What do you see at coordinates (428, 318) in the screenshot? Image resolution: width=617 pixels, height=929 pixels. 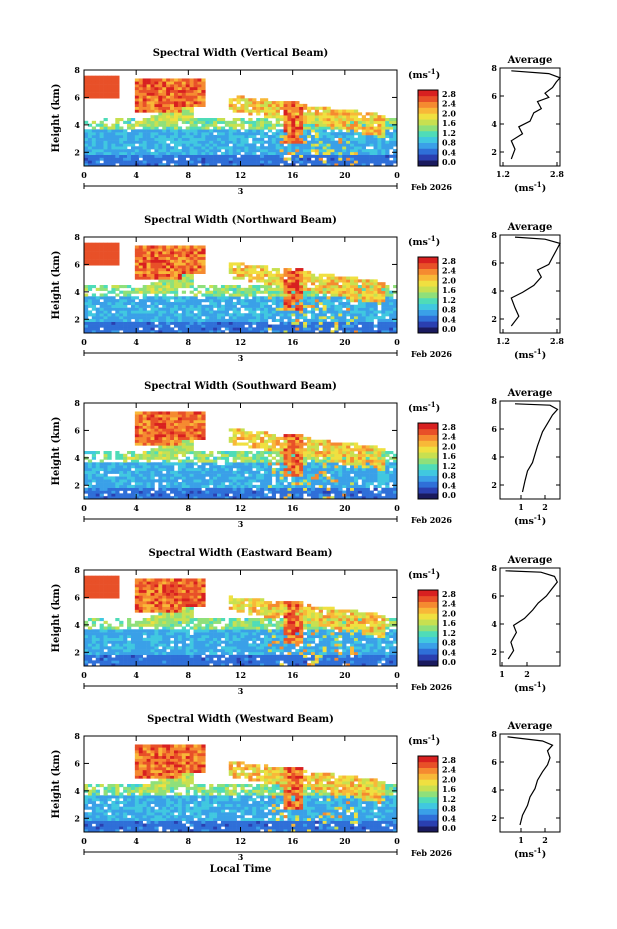 I see `colorbar-swatch` at bounding box center [428, 318].